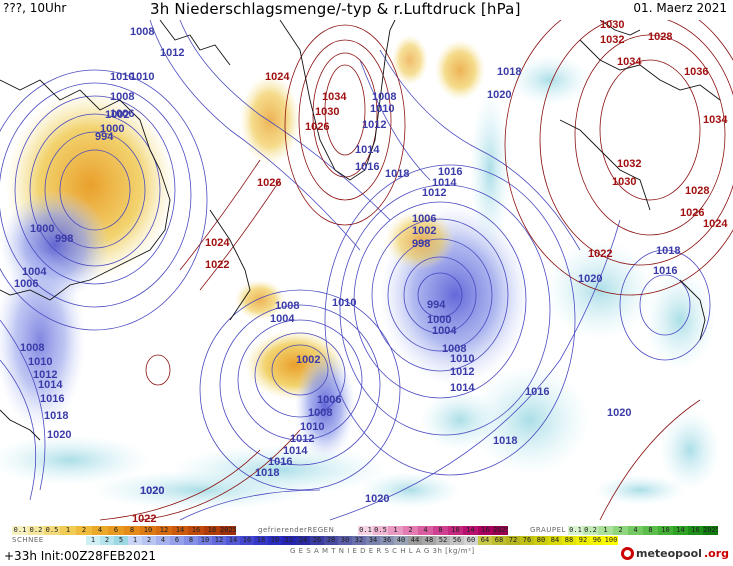 The width and height of the screenshot is (733, 566). I want to click on brand-logo: meteopool .org, so click(674, 553).